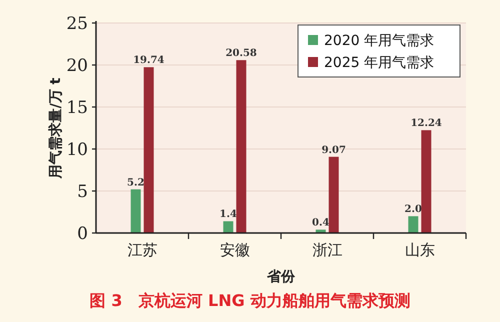 This screenshot has width=500, height=322. Describe the element at coordinates (235, 250) in the screenshot. I see `x-tick-label: 安徽` at that location.